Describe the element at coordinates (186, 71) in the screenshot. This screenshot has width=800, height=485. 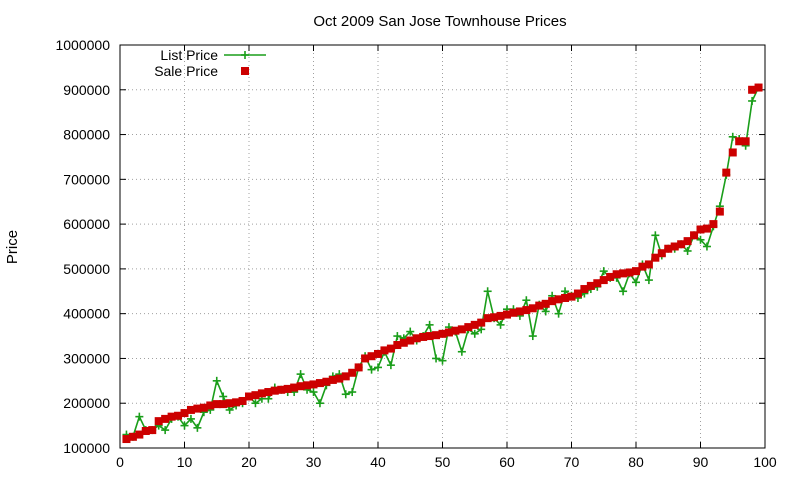
I see `legend-label-sale-price: Sale Price` at that location.